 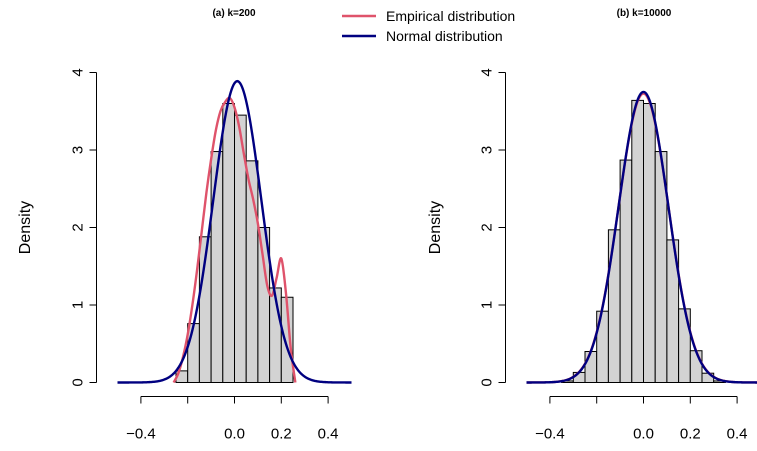 What do you see at coordinates (450, 16) in the screenshot?
I see `legend-label: Empirical distribution` at bounding box center [450, 16].